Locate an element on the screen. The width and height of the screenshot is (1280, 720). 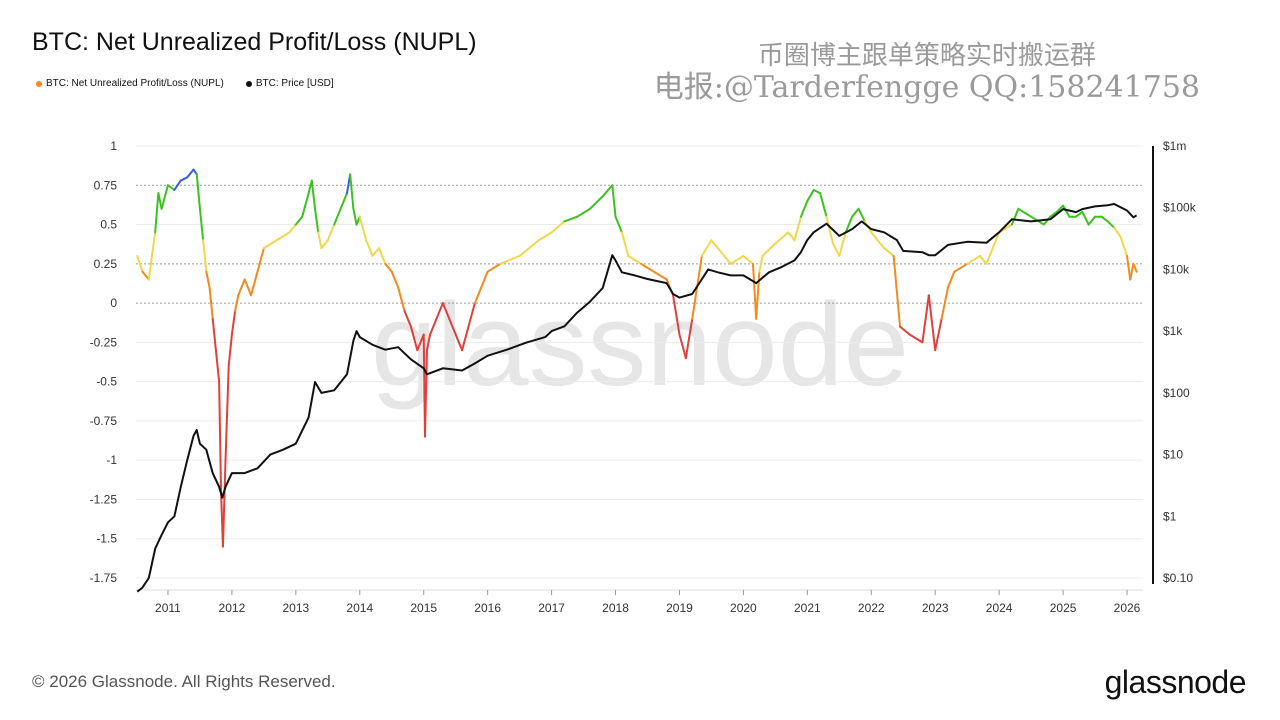
x-tick-label: 2024 is located at coordinates (999, 608).